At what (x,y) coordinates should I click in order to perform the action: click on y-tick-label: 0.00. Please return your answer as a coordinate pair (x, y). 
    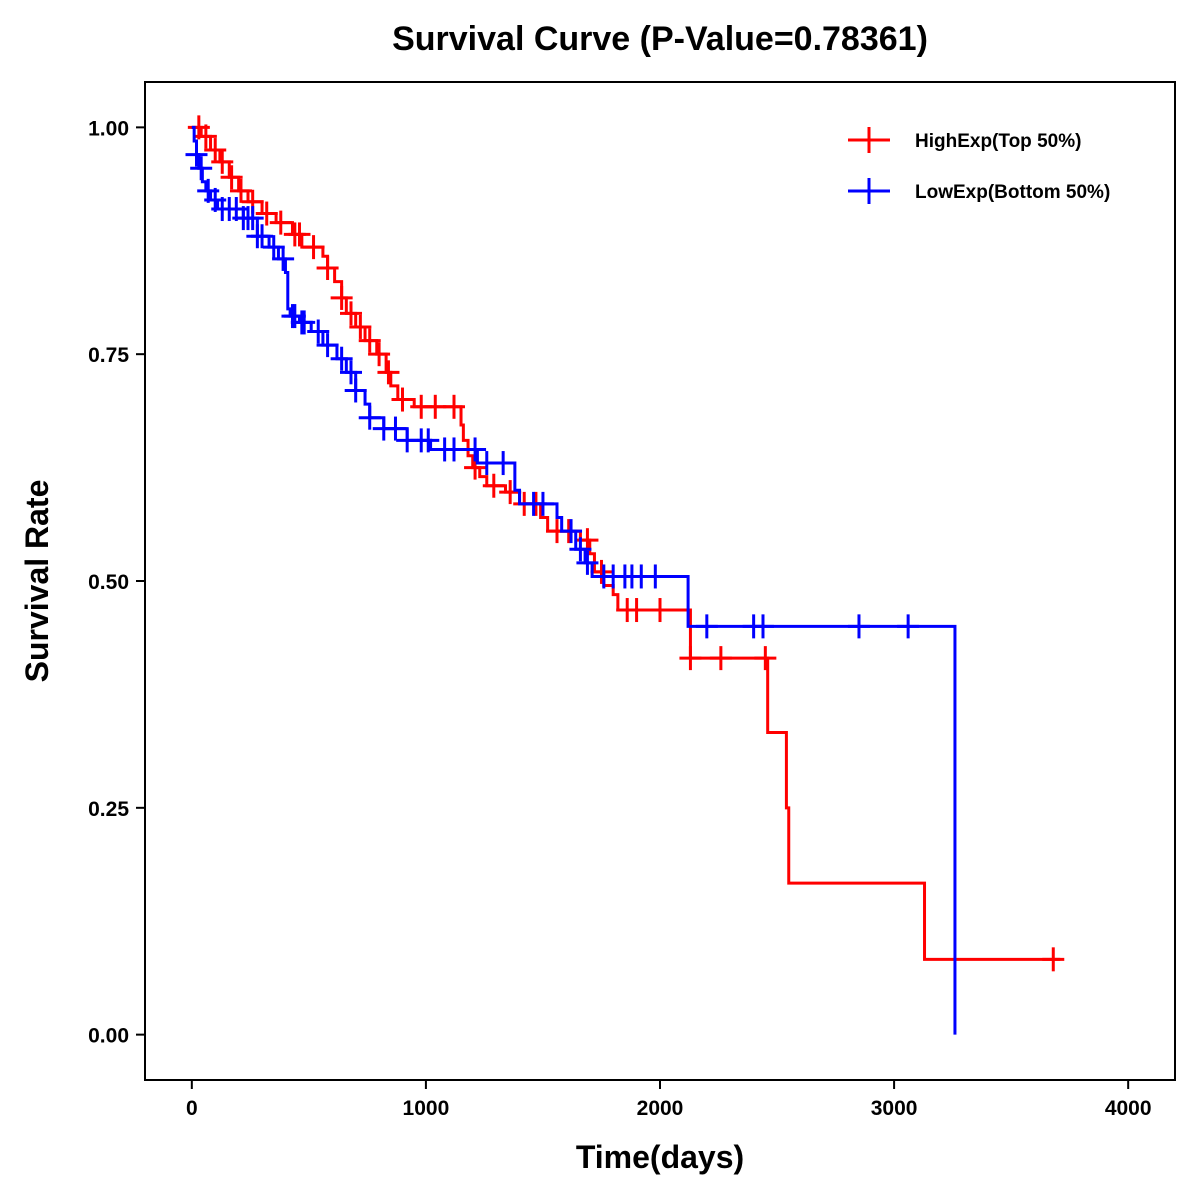
    Looking at the image, I should click on (108, 1036).